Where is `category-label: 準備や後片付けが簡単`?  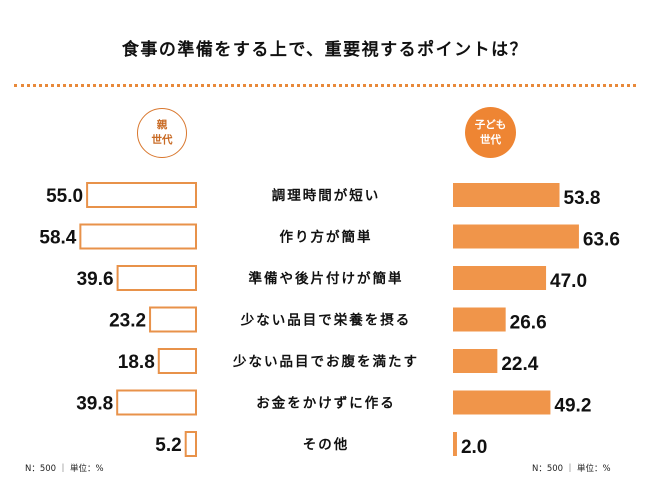 category-label: 準備や後片付けが簡単 is located at coordinates (326, 278).